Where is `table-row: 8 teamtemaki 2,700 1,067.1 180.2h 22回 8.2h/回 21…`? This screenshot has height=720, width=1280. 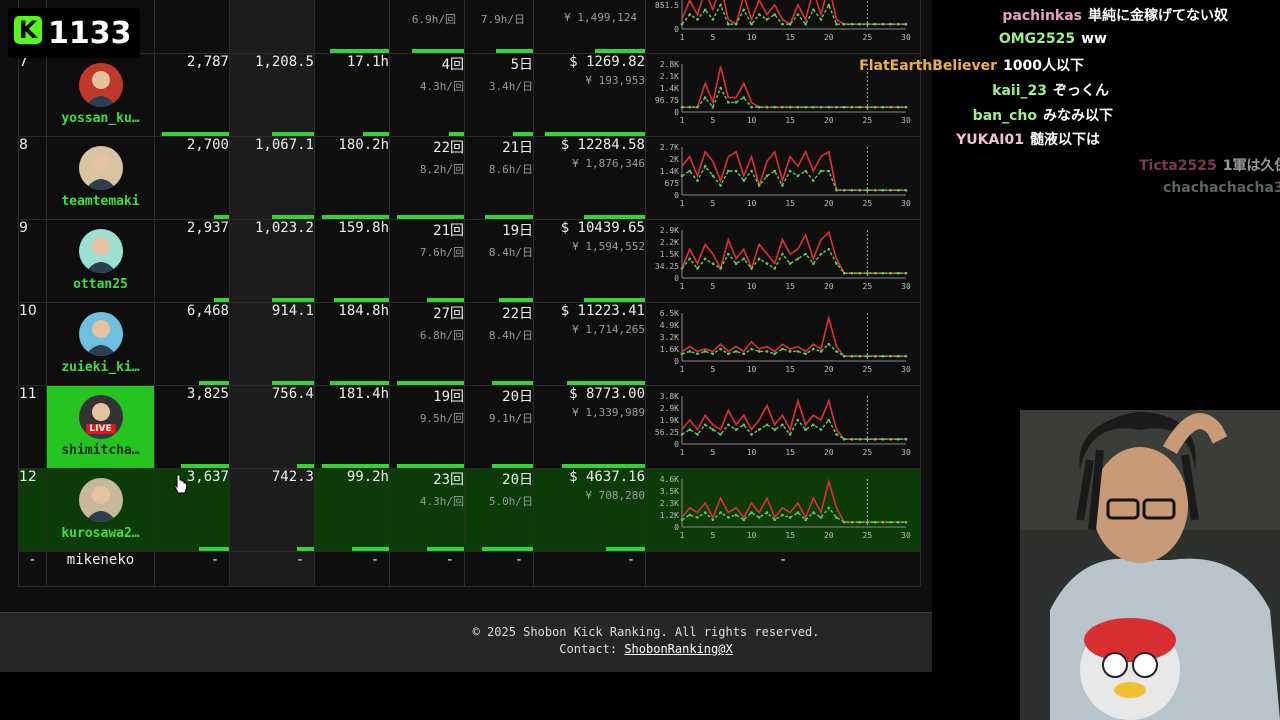
table-row: 8 teamtemaki 2,700 1,067.1 180.2h 22回 8.2h/回 21… is located at coordinates (469, 178).